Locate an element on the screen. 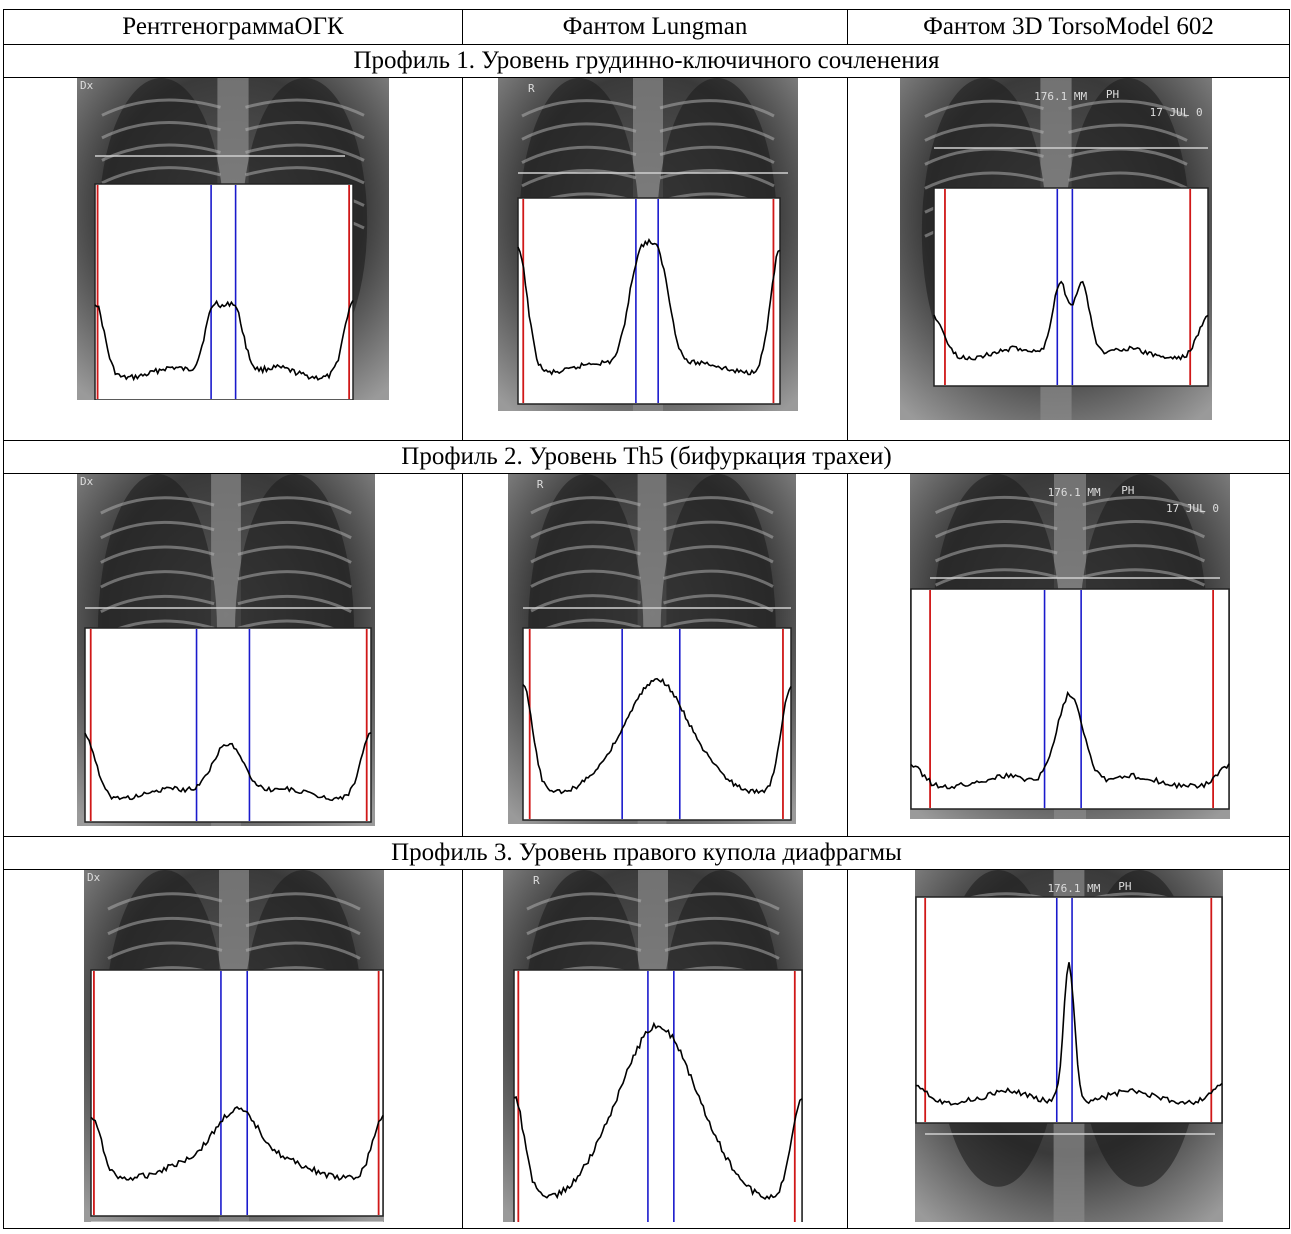 The height and width of the screenshot is (1234, 1291). profile-3-xray-cell: Dx is located at coordinates (233, 1049).